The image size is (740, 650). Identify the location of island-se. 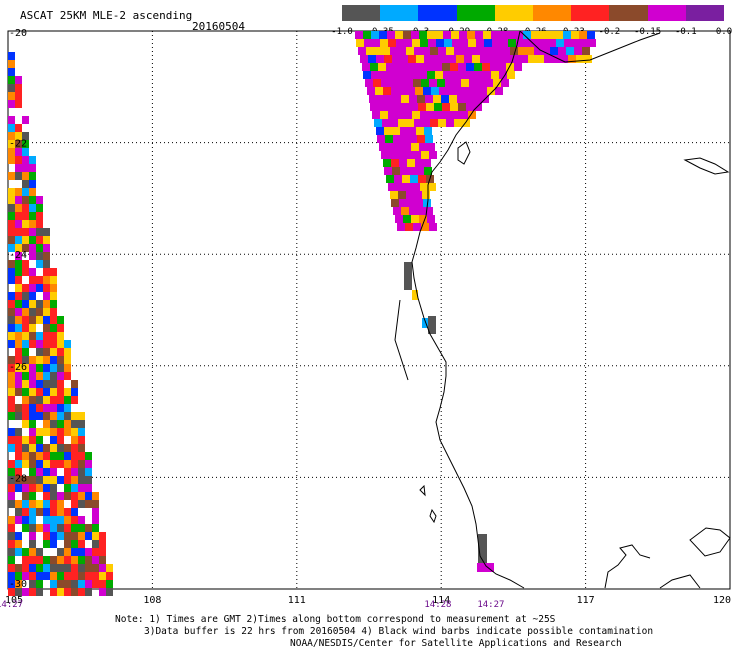
(710, 542).